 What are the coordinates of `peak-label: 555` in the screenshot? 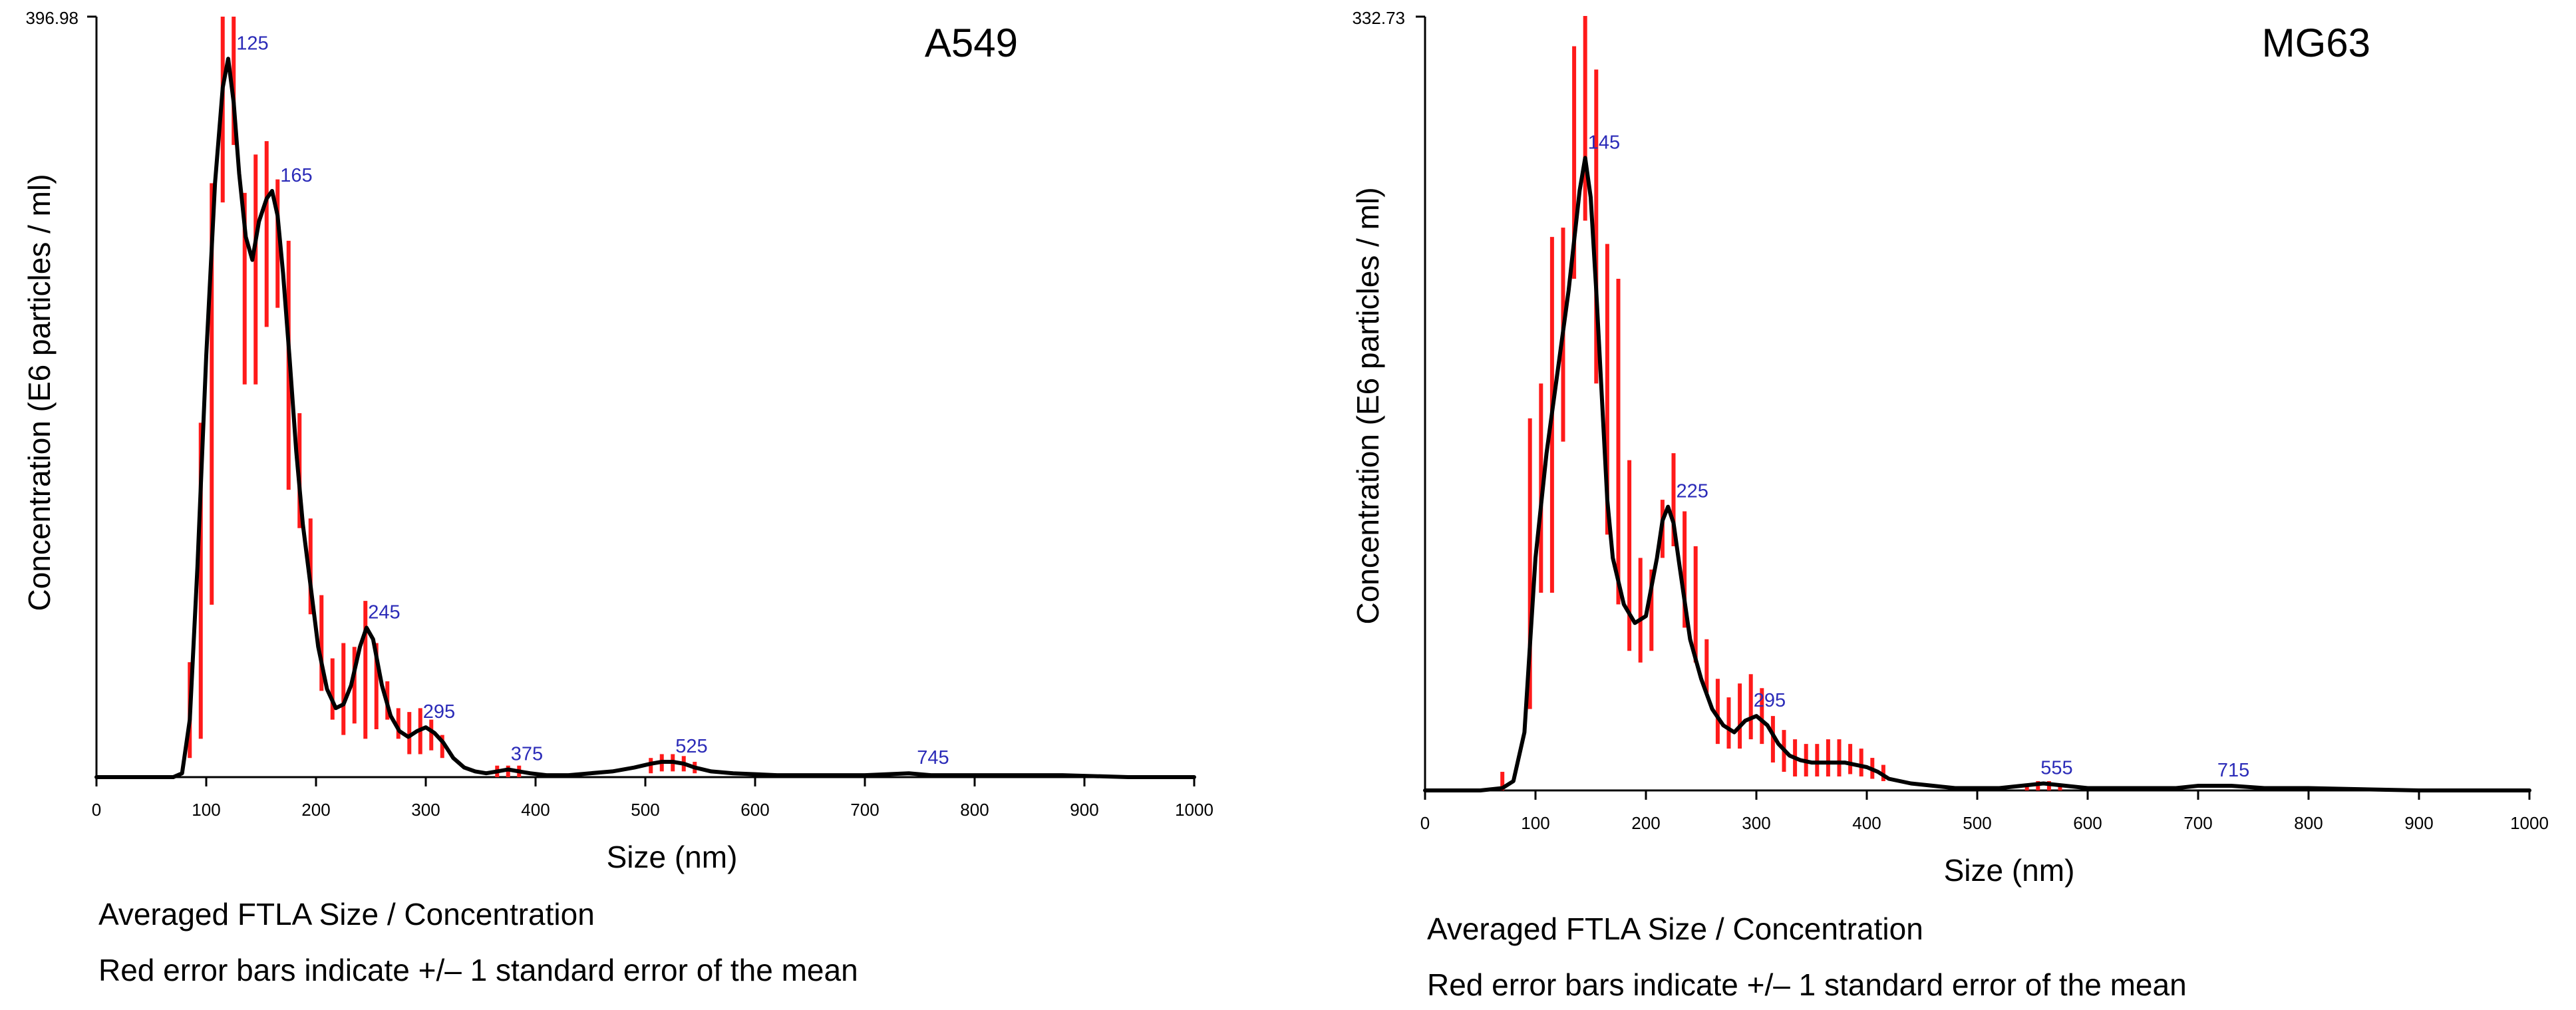 It's located at (2056, 768).